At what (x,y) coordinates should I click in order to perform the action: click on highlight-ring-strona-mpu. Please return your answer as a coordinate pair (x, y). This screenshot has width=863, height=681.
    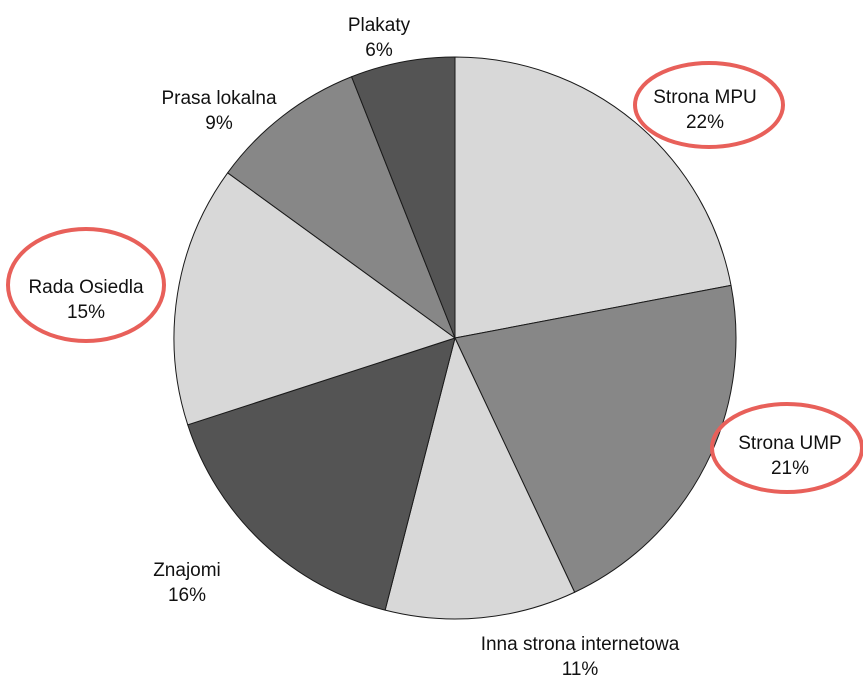
    Looking at the image, I should click on (709, 105).